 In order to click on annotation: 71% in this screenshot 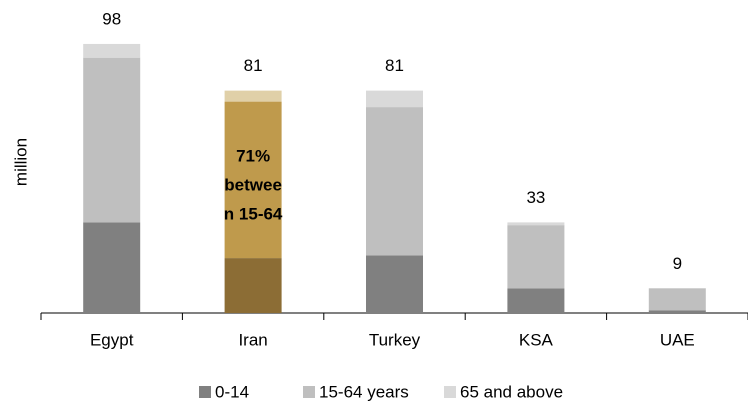, I will do `click(253, 155)`.